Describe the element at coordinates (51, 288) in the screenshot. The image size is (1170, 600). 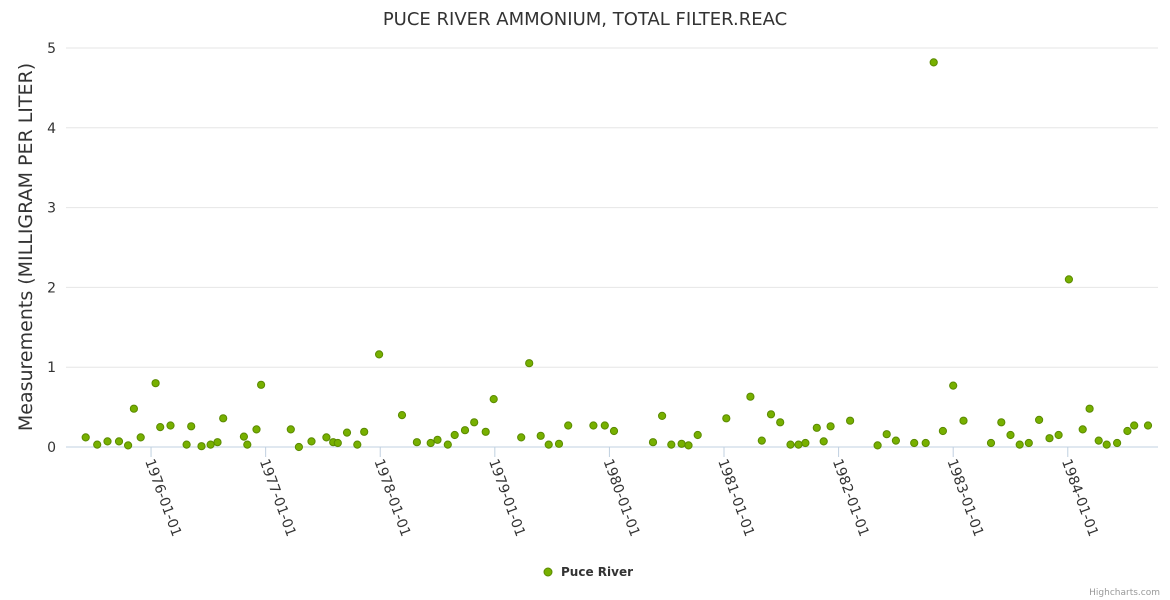
I see `y-tick-label: 2` at that location.